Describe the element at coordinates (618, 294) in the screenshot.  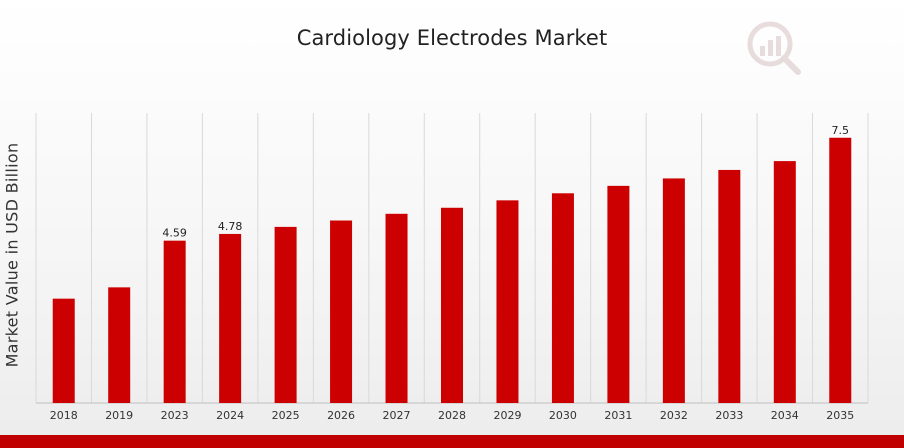
I see `bar-2031` at that location.